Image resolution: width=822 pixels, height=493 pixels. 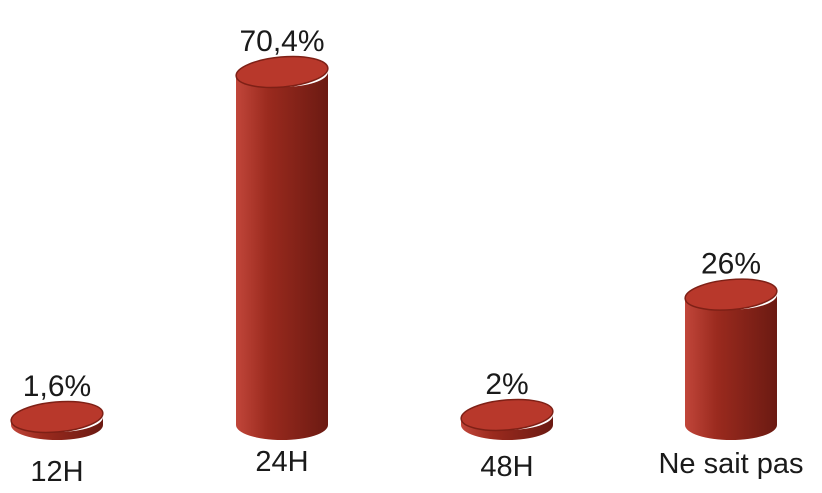 What do you see at coordinates (731, 264) in the screenshot?
I see `value-label: 26%` at bounding box center [731, 264].